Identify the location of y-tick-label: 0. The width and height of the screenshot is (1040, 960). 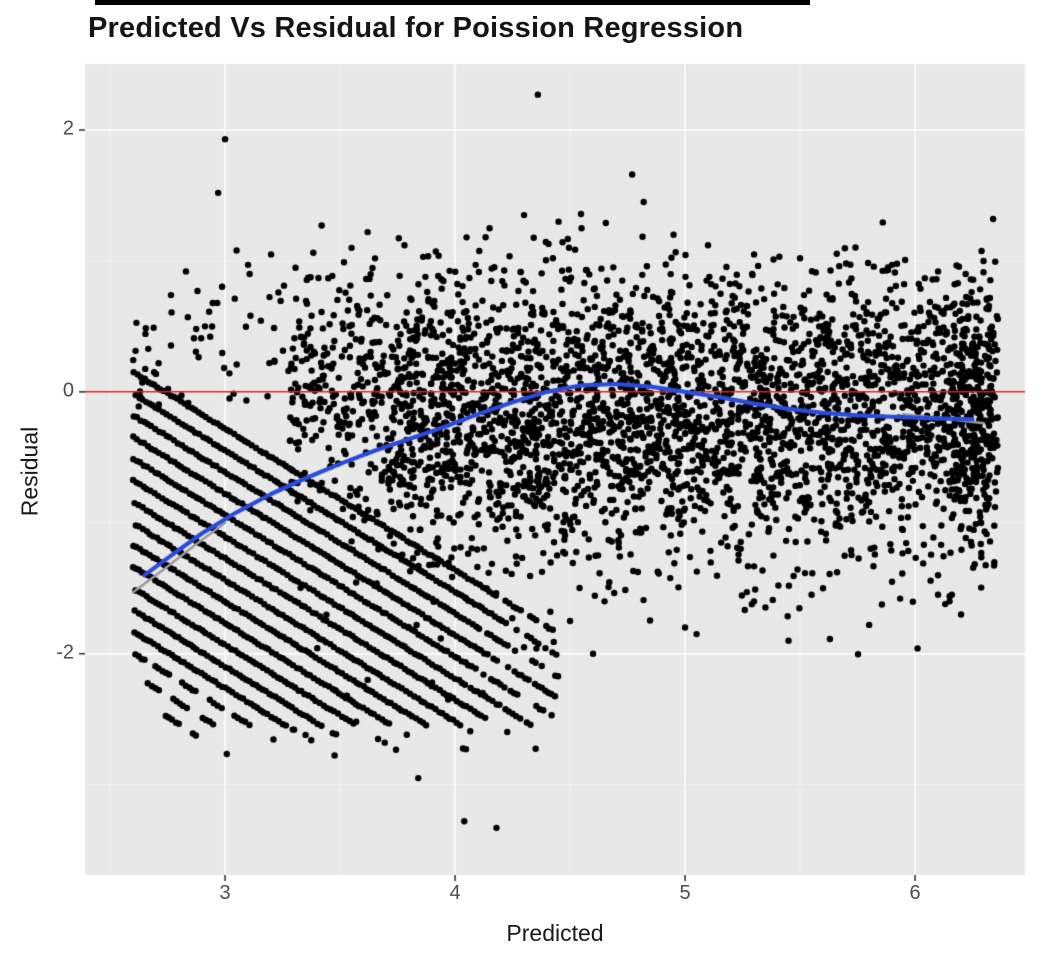
(68, 390).